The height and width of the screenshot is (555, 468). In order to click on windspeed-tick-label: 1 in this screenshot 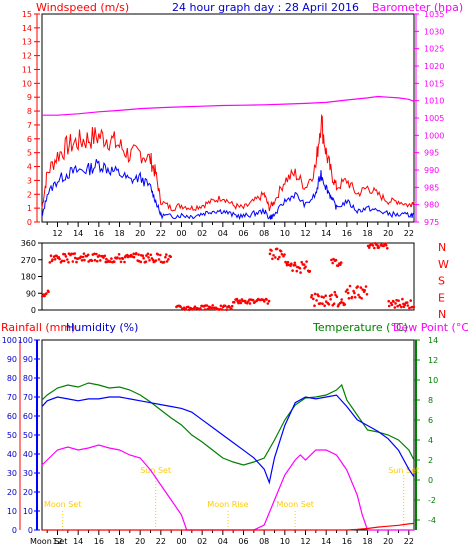, I will do `click(29, 208)`.